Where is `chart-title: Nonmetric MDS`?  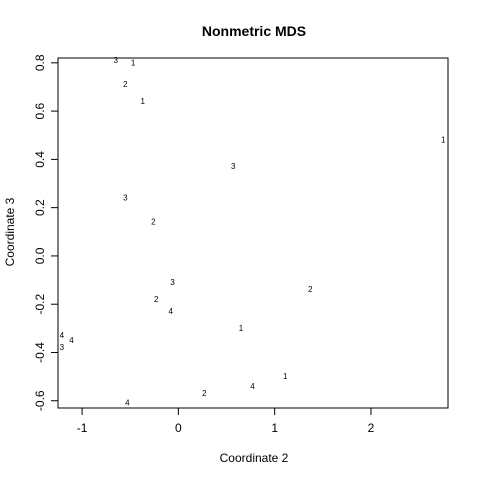
chart-title: Nonmetric MDS is located at coordinates (254, 31).